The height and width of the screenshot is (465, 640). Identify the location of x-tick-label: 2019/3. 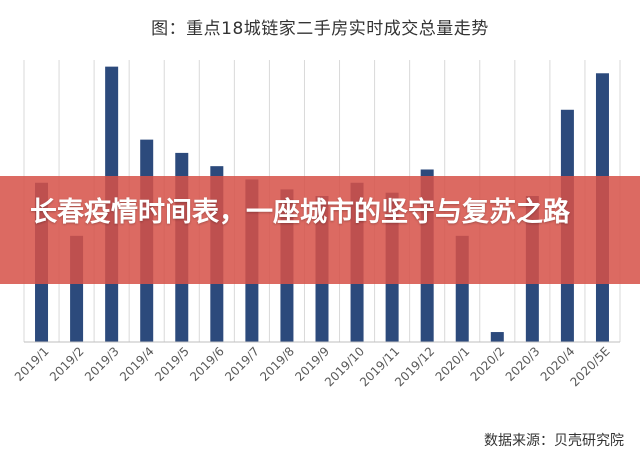
(102, 364).